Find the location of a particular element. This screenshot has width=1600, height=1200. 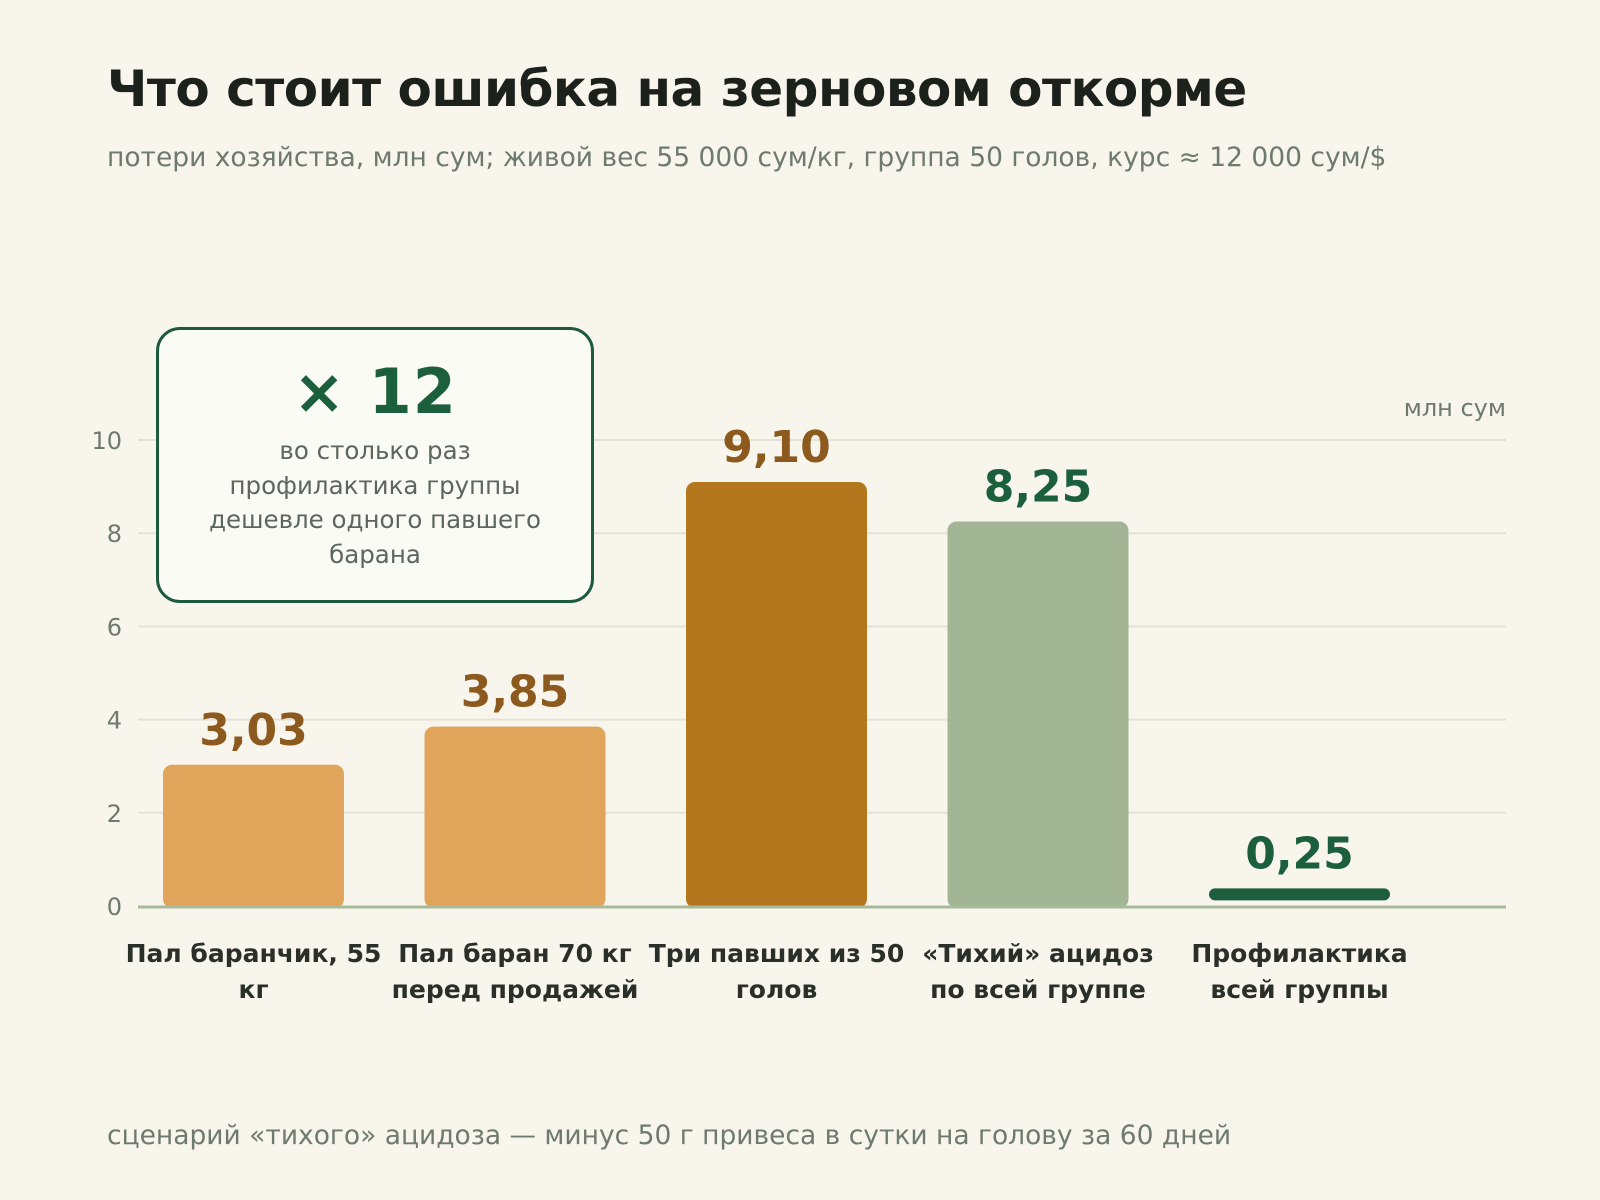

category-label: голов is located at coordinates (777, 989).